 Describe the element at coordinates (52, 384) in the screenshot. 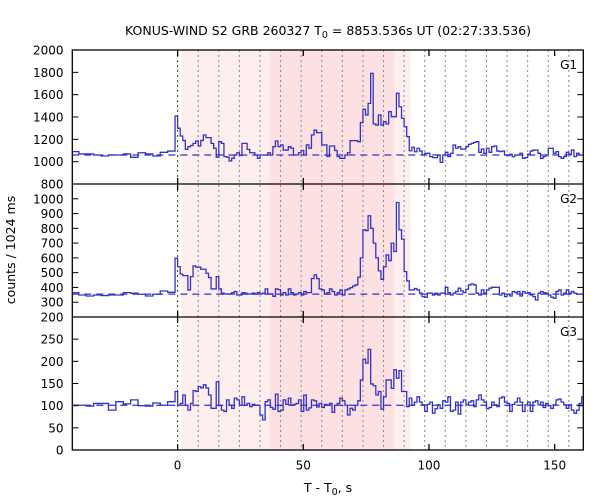

I see `y-tick-label: 150` at that location.